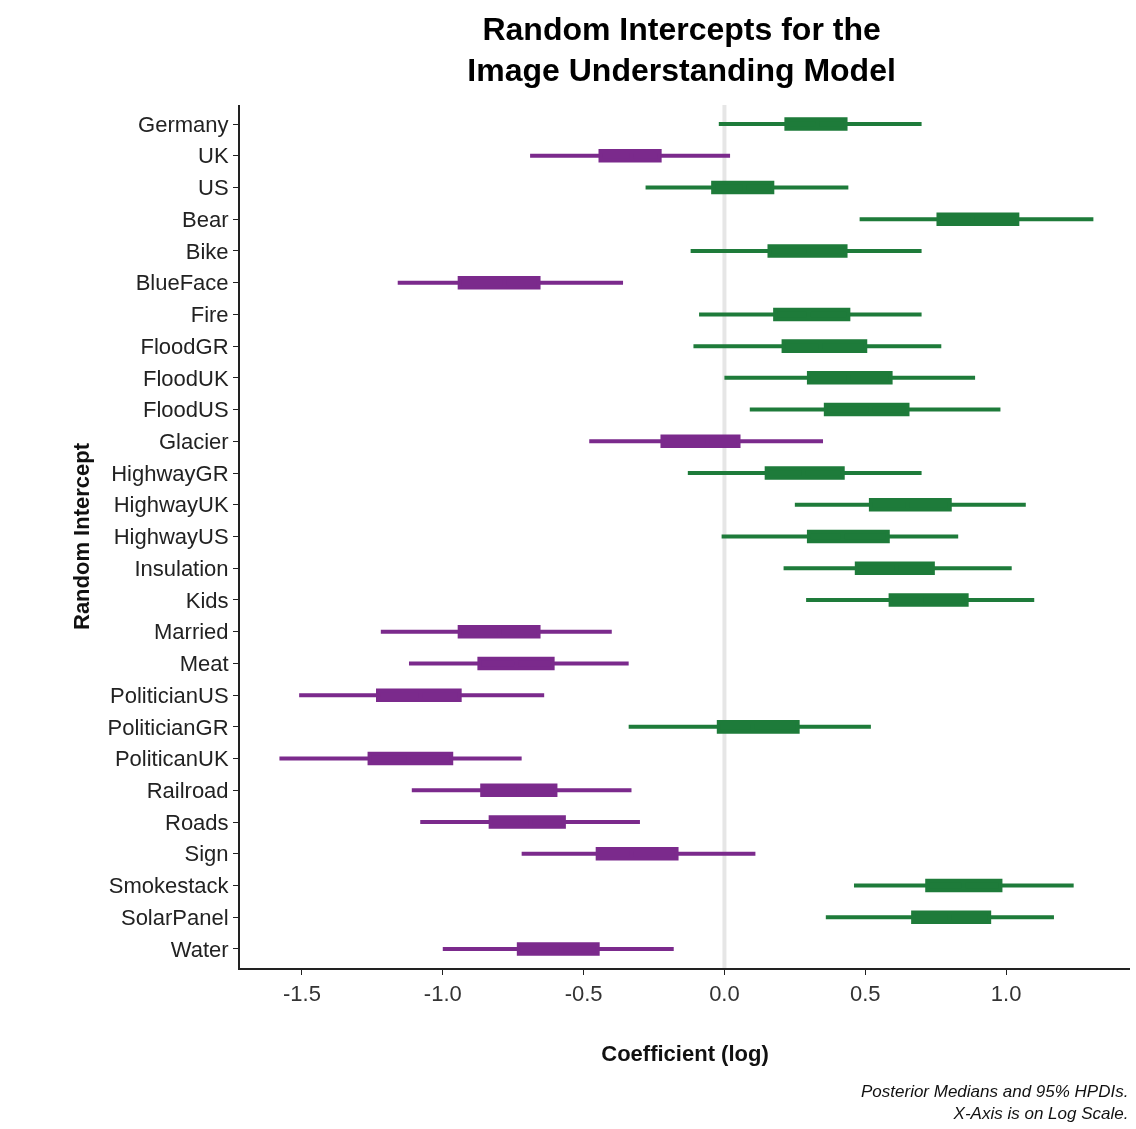  Describe the element at coordinates (187, 791) in the screenshot. I see `y-tick-label: Railroad` at that location.